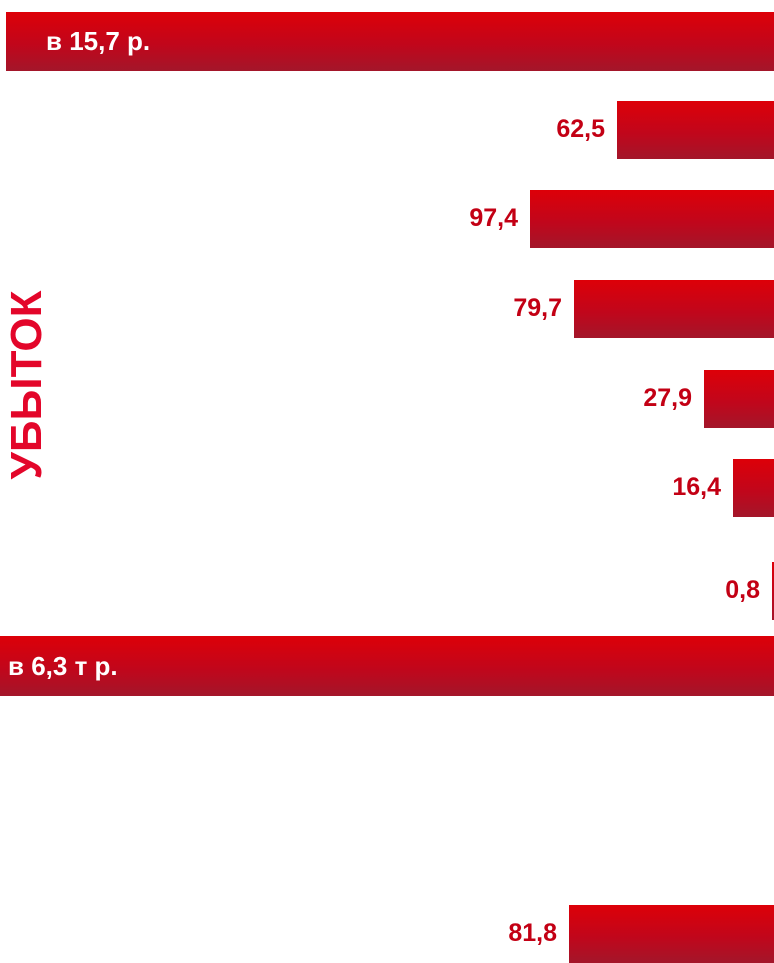  Describe the element at coordinates (742, 590) in the screenshot. I see `bar-value-label: 0,8` at that location.